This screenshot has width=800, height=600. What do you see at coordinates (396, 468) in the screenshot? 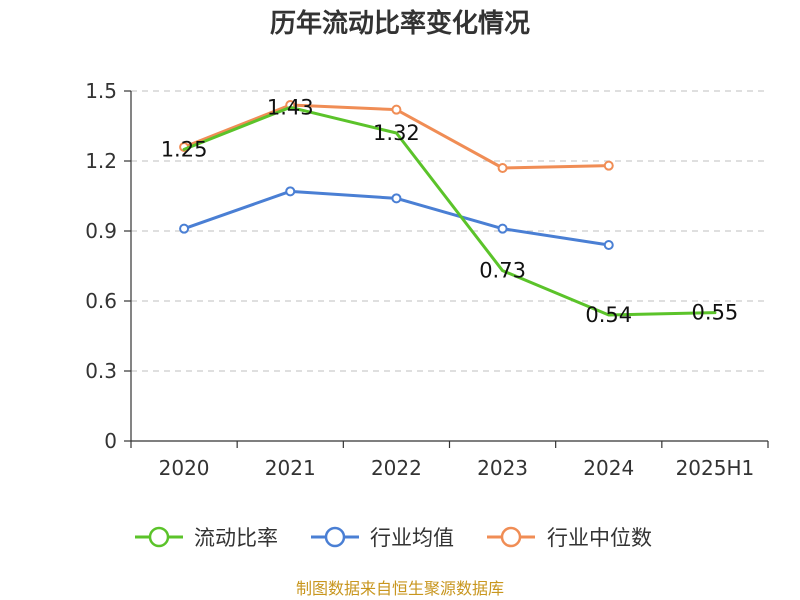
I see `x-tick-label: 2022` at bounding box center [396, 468].